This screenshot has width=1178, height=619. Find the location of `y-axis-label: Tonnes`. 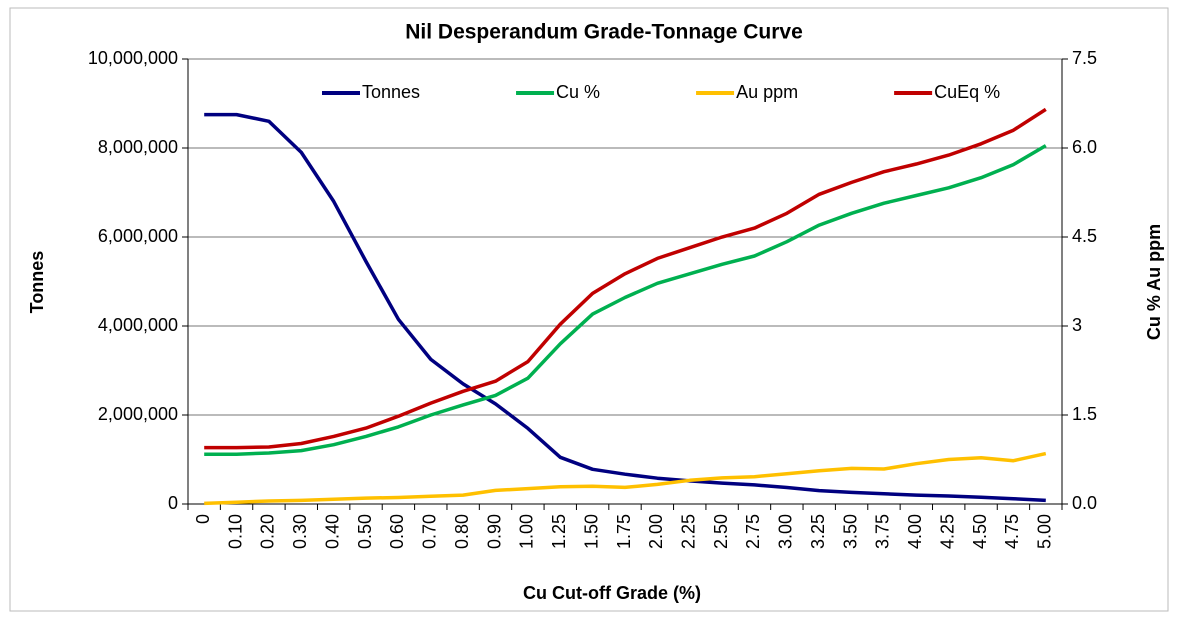

y-axis-label: Tonnes is located at coordinates (37, 282).